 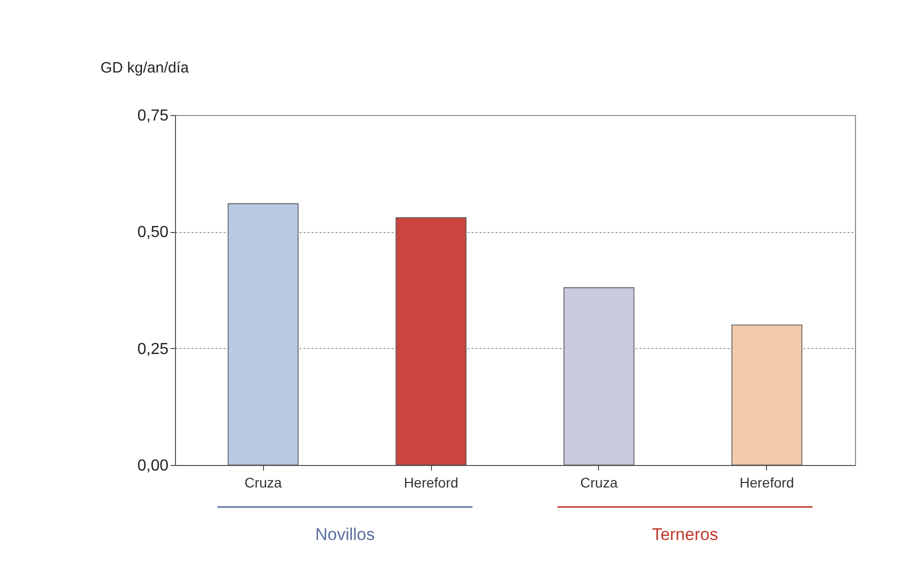 I want to click on y-axis-title: GD kg/an/día, so click(x=145, y=68).